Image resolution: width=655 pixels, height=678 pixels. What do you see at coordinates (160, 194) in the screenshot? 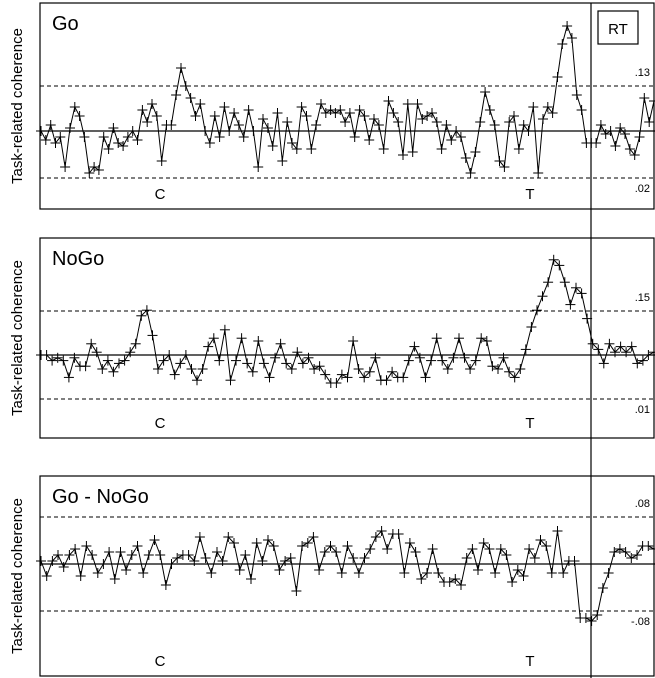
I see `marker-c: C` at bounding box center [160, 194].